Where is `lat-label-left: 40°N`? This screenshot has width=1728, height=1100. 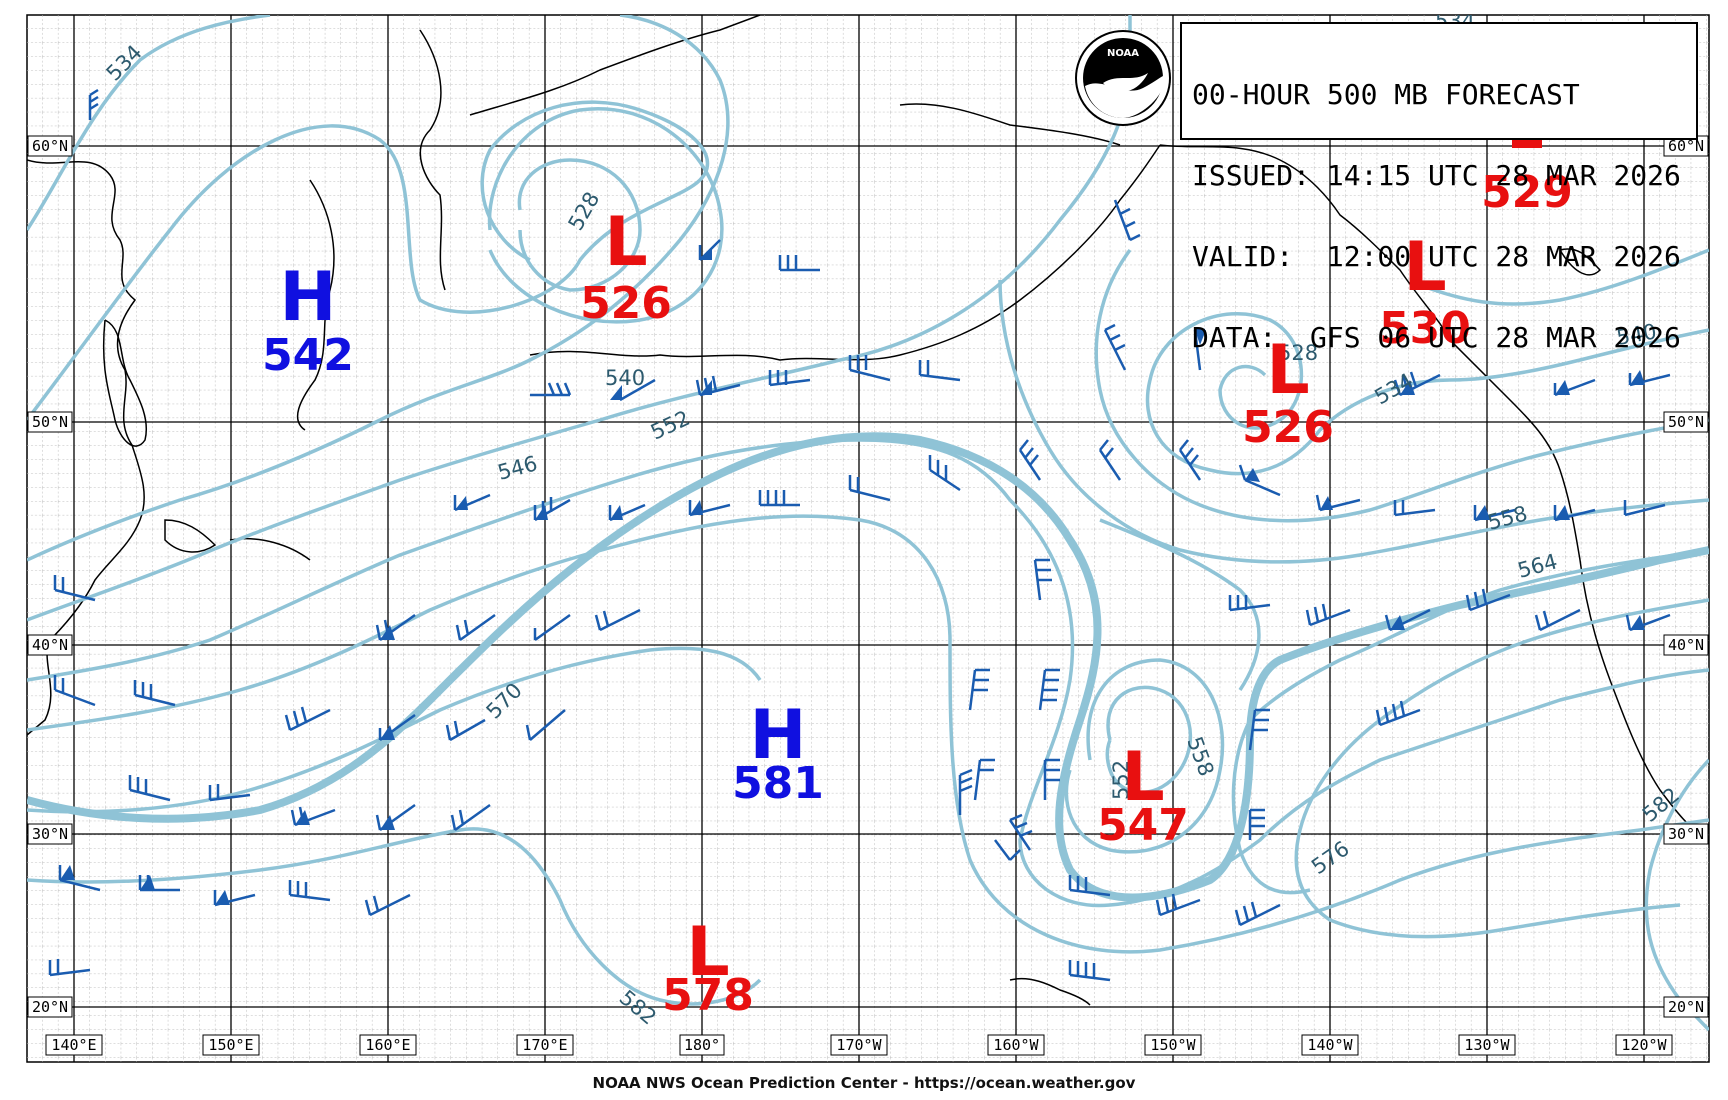 lat-label-left: 40°N is located at coordinates (50, 645).